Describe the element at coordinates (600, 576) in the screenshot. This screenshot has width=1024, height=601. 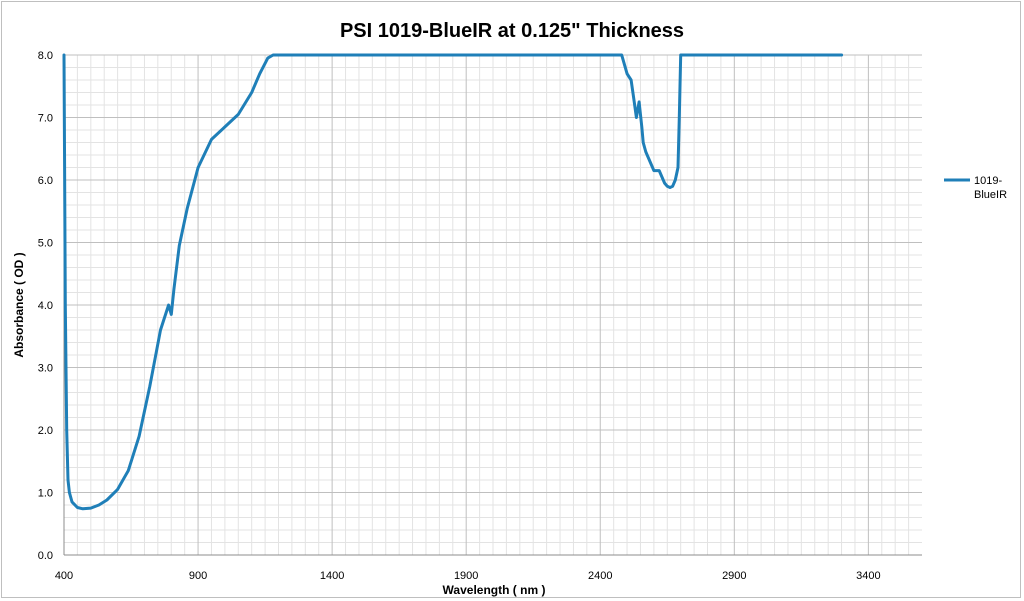
I see `x-tick-label: 2400` at that location.